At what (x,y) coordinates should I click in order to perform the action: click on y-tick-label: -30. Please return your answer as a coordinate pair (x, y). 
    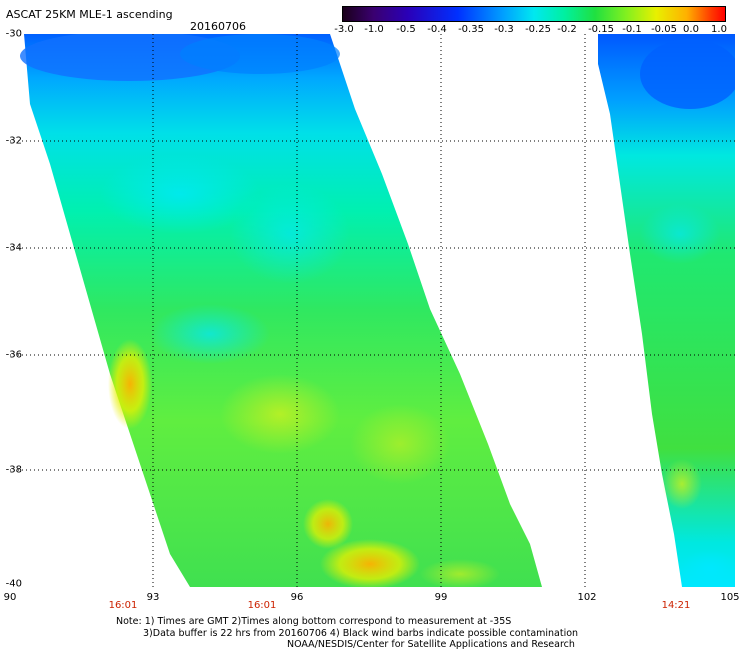
    Looking at the image, I should click on (13, 34).